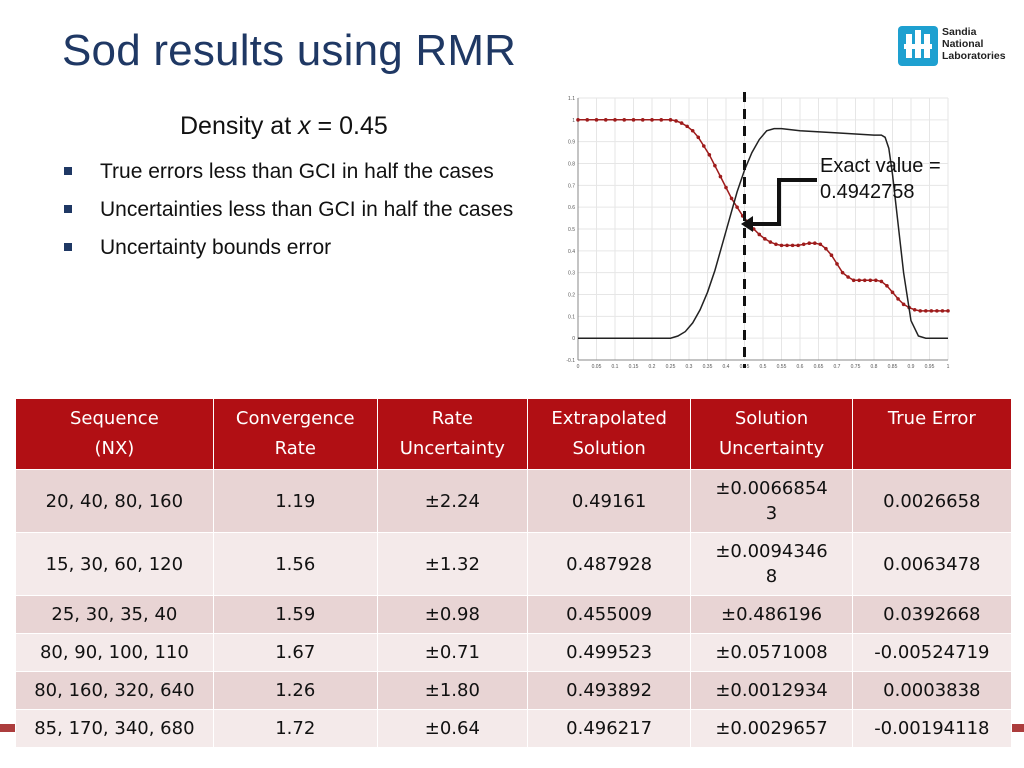  Describe the element at coordinates (302, 248) in the screenshot. I see `bullet-item: Uncertainty bounds error` at that location.